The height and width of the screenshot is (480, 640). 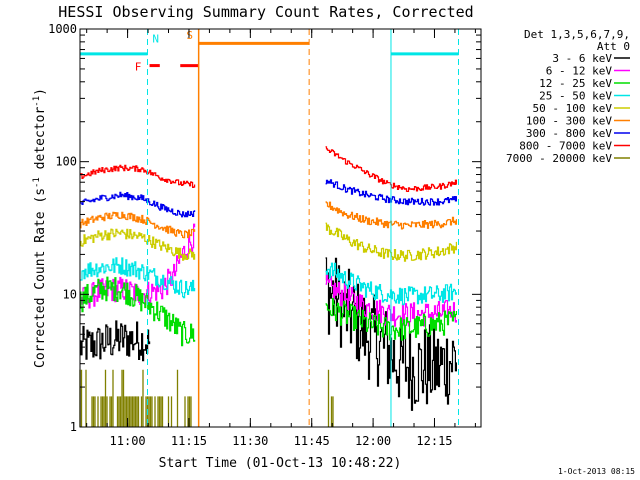 What do you see at coordinates (115, 341) in the screenshot?
I see `series-line-0-seg1` at bounding box center [115, 341].